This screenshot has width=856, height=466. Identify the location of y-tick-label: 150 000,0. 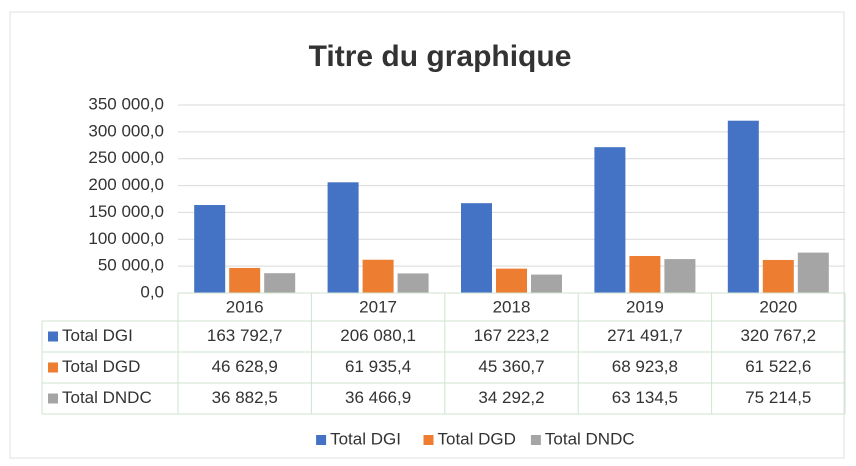
(126, 211).